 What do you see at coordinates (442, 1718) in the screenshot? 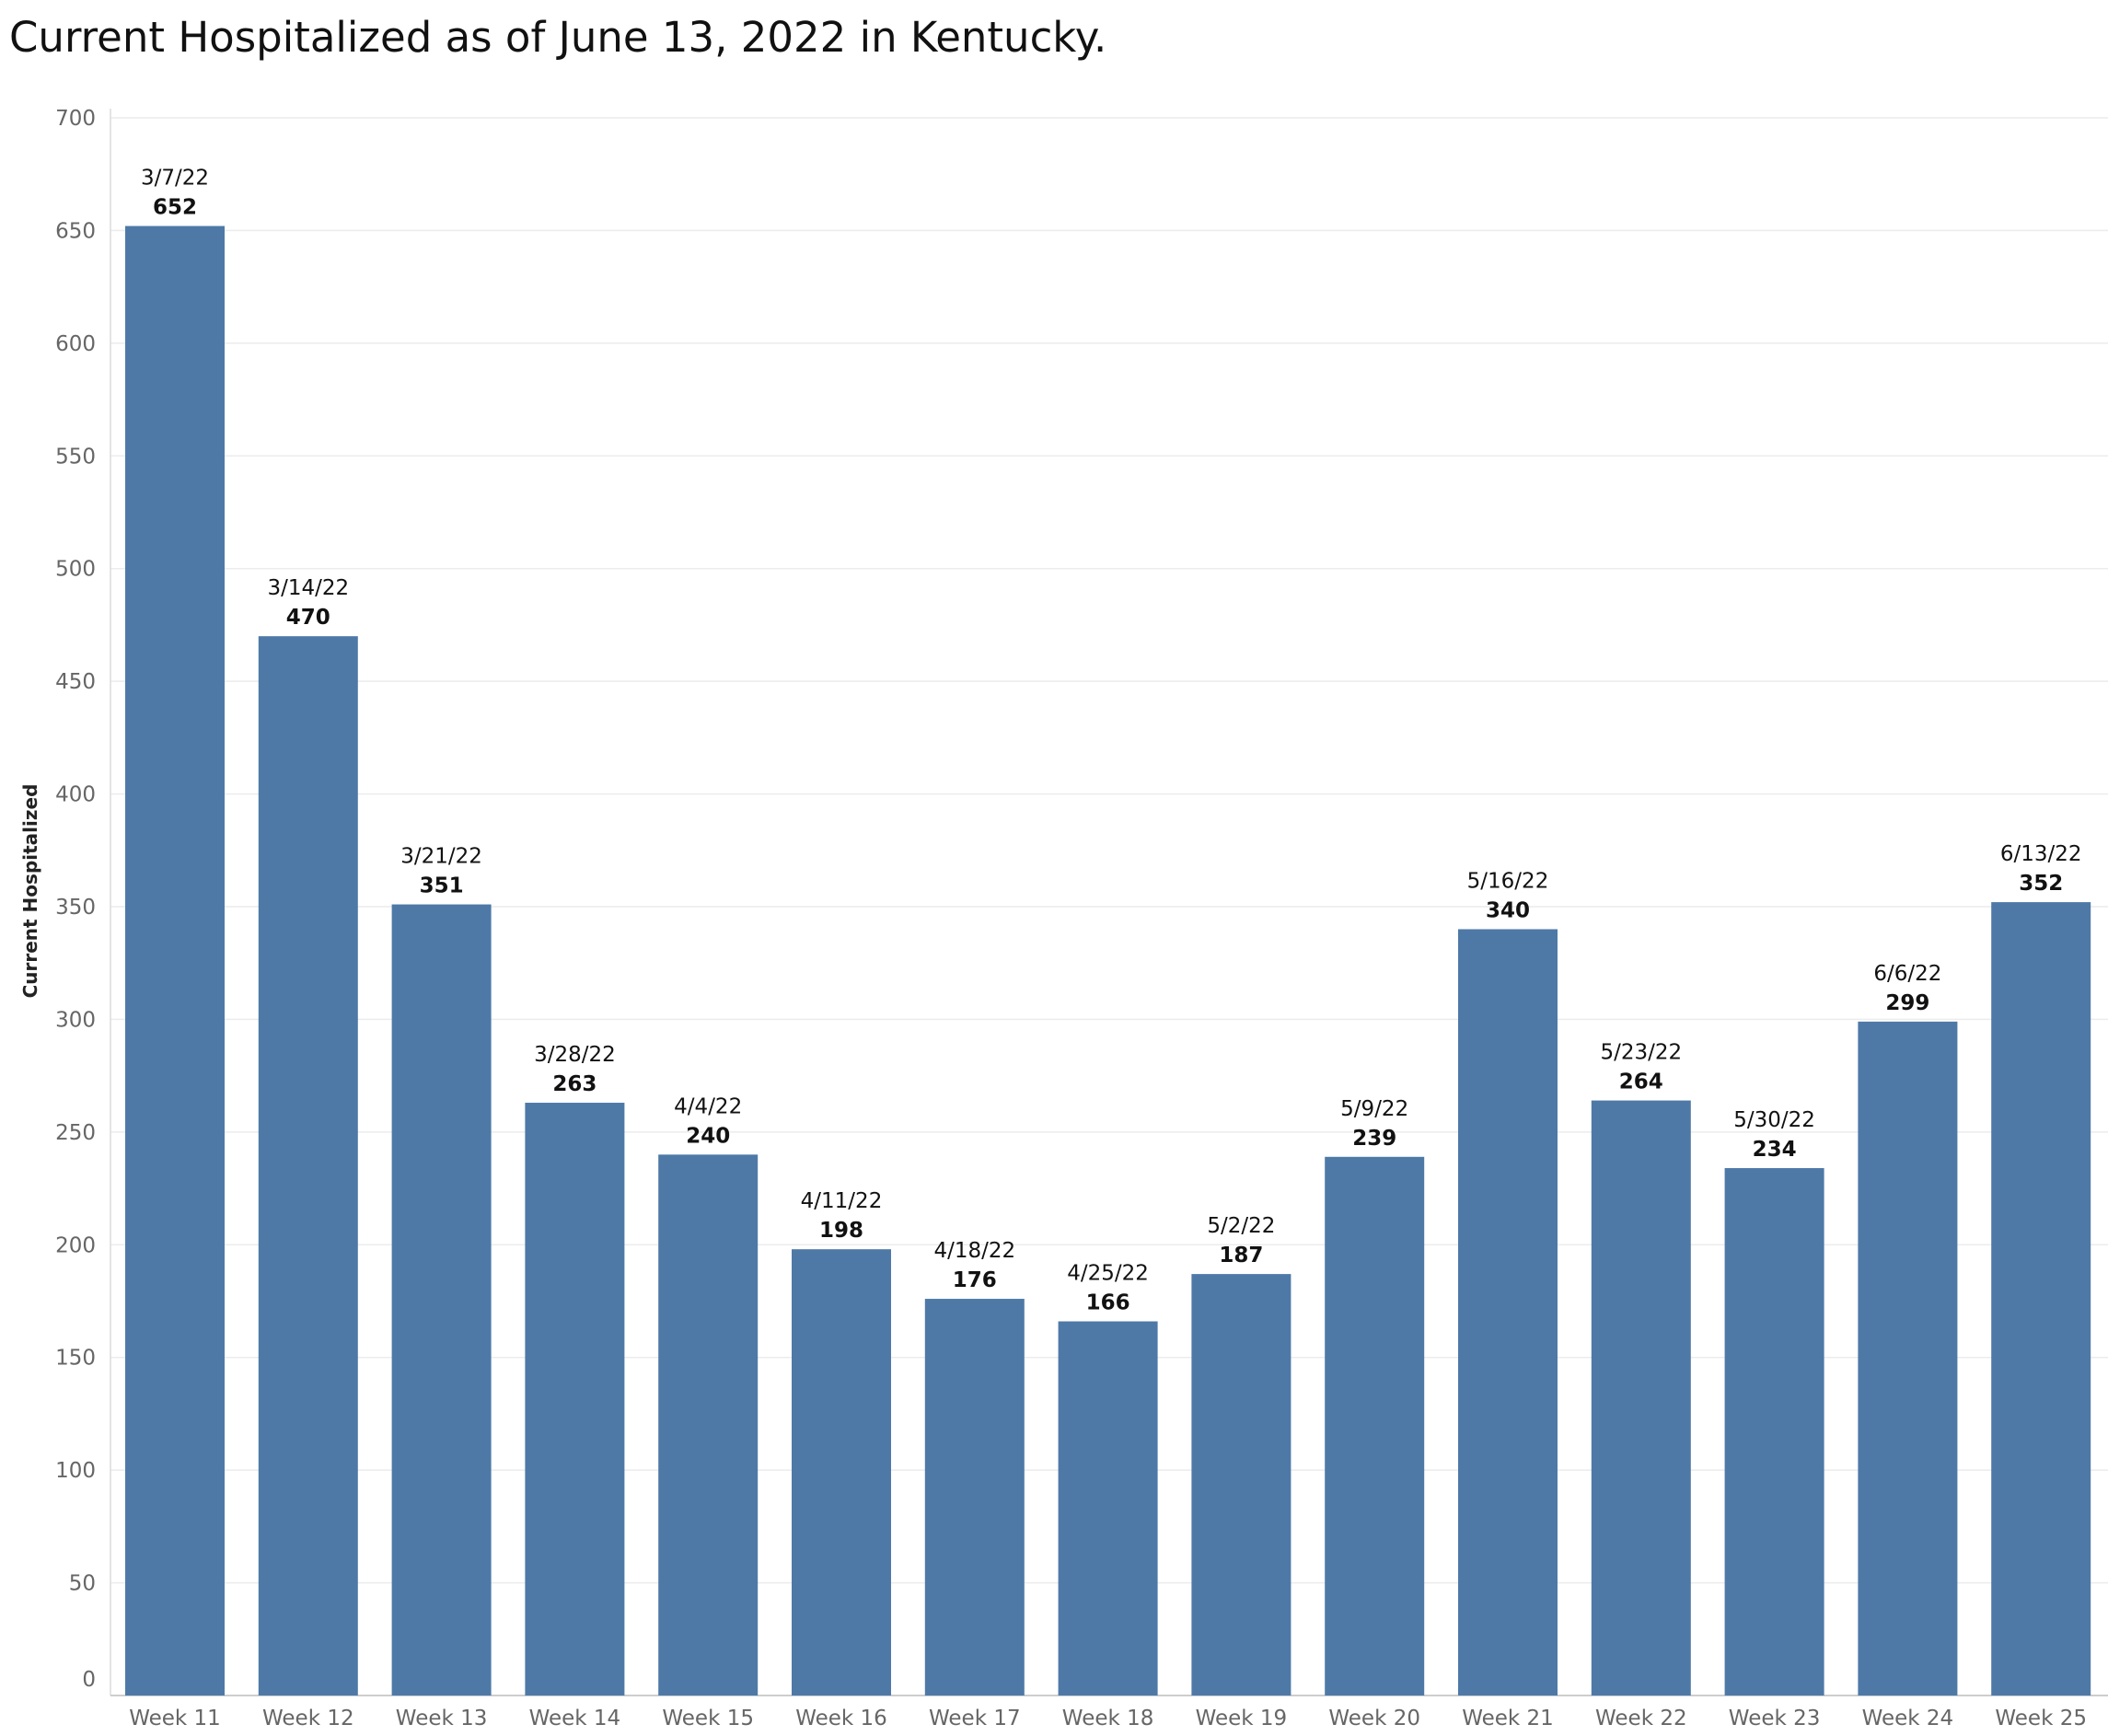
I see `x-tick-label: Week 13` at bounding box center [442, 1718].